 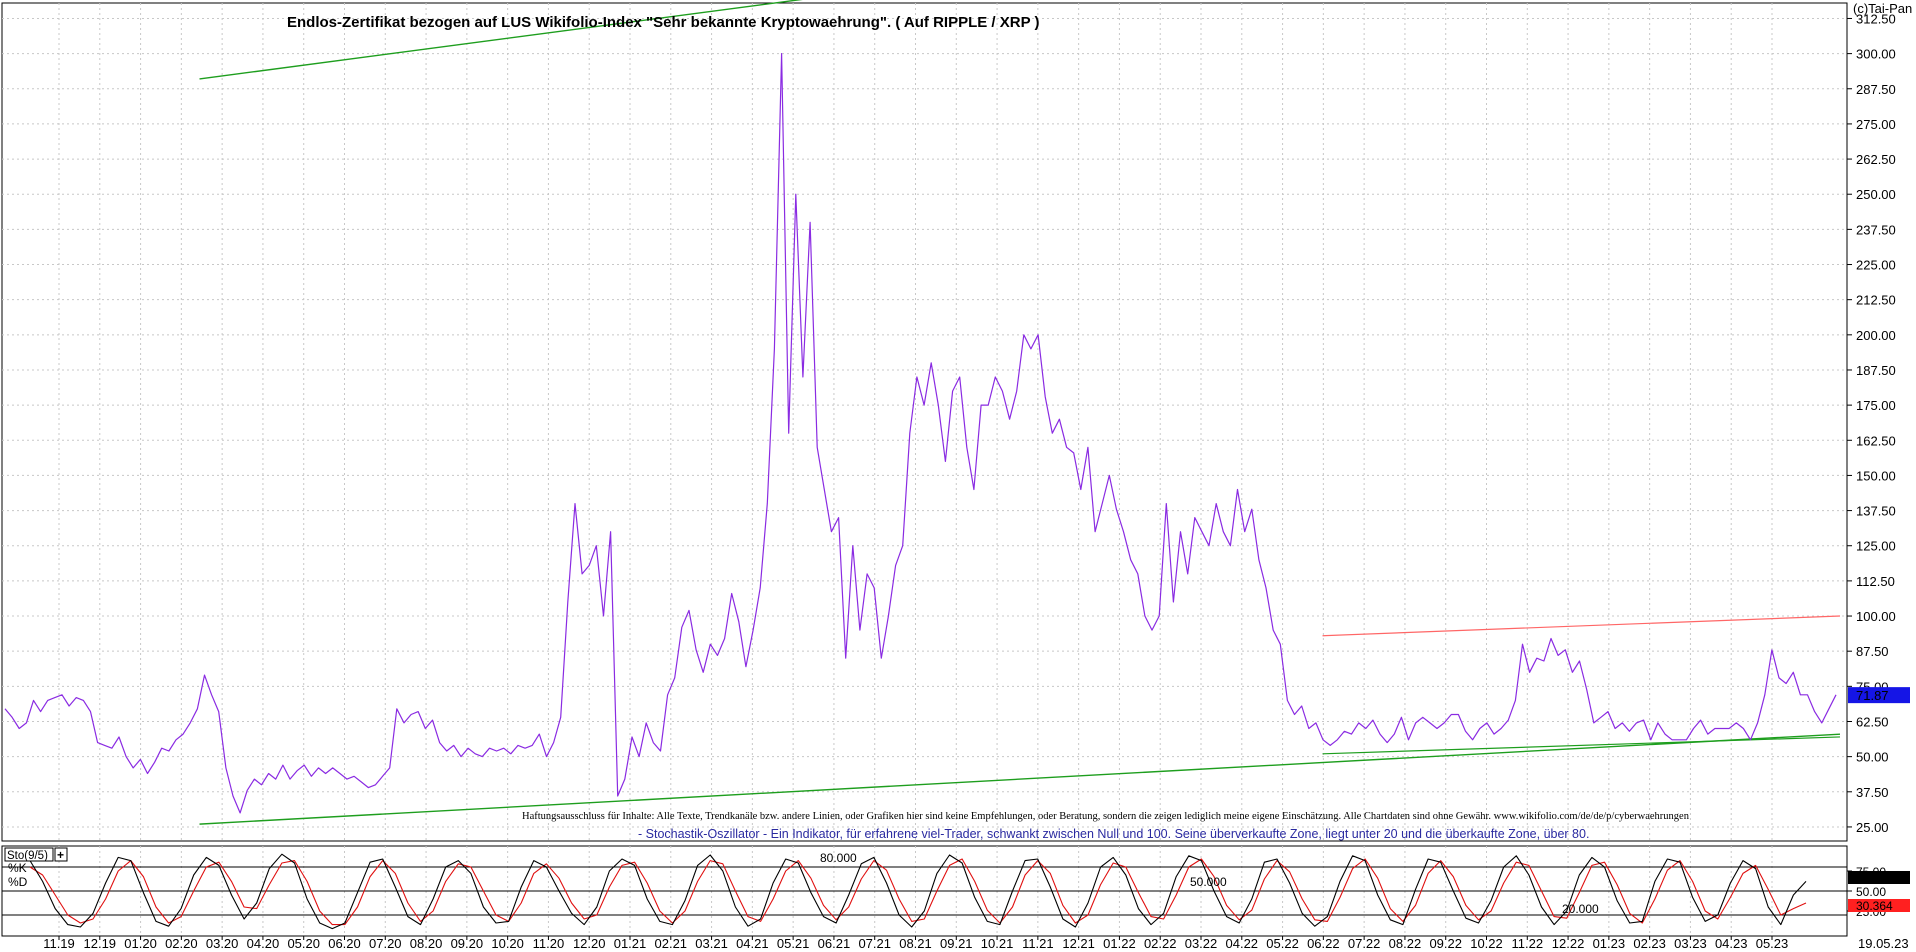 I want to click on x-tick-label: 05.20, so click(x=303, y=943).